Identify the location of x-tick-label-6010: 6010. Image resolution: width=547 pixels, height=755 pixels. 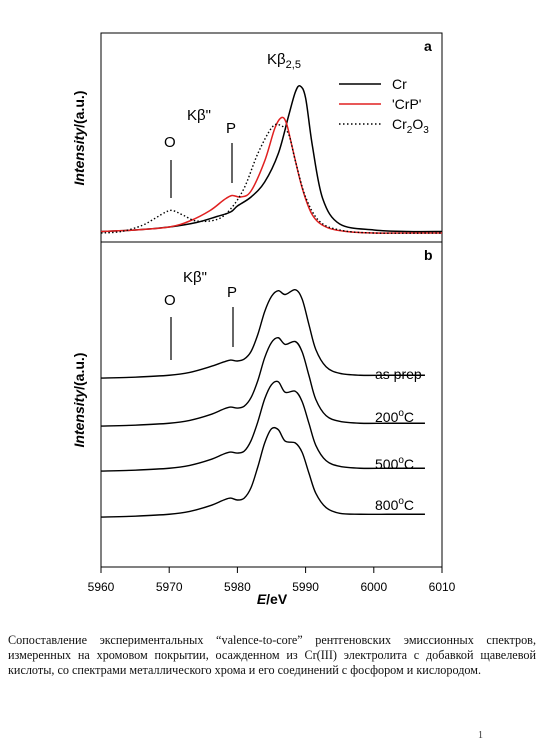
(442, 587).